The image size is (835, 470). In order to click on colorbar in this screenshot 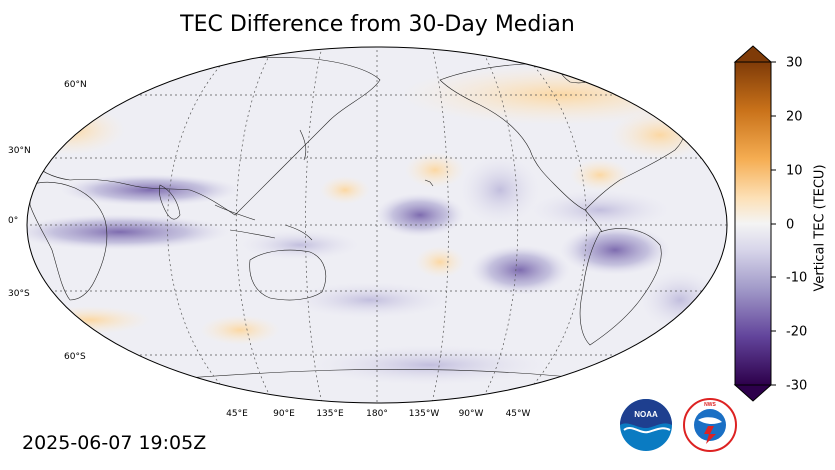, I will do `click(754, 223)`.